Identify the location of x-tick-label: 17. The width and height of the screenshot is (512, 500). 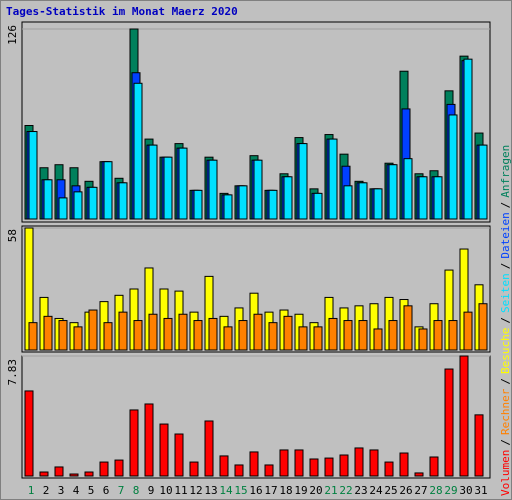
(270, 490).